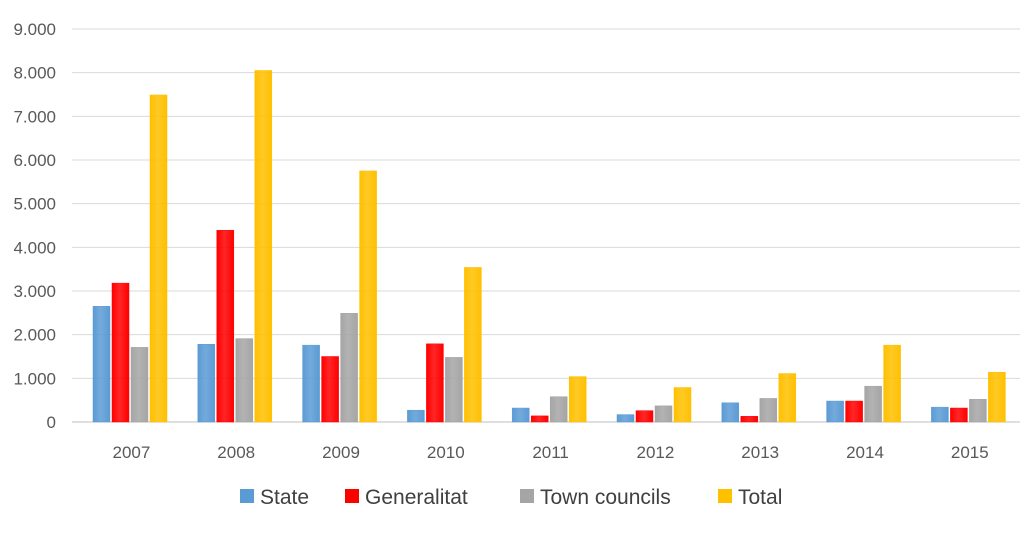 Image resolution: width=1024 pixels, height=535 pixels. I want to click on bar-total-2007, so click(158, 258).